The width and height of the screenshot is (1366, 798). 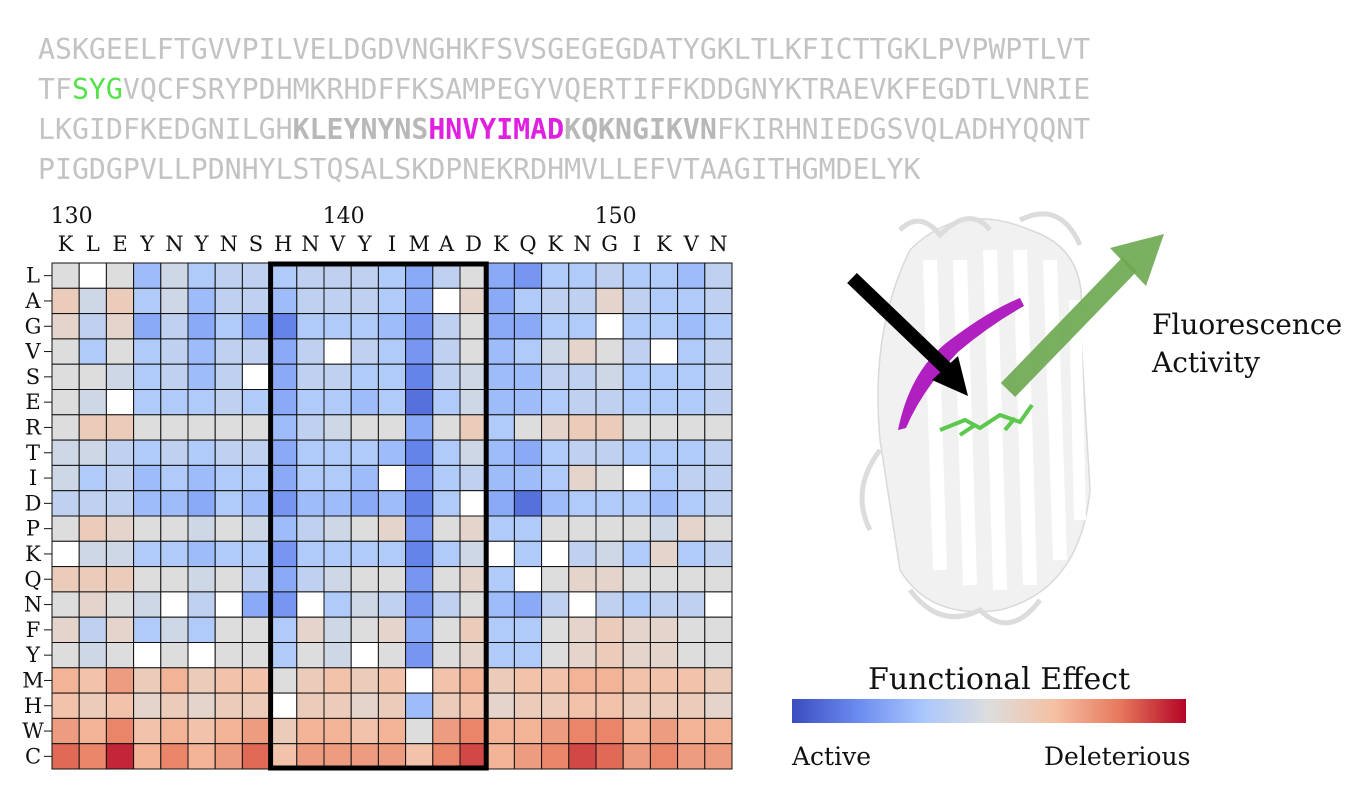 I want to click on x-residue-label: I, so click(x=637, y=244).